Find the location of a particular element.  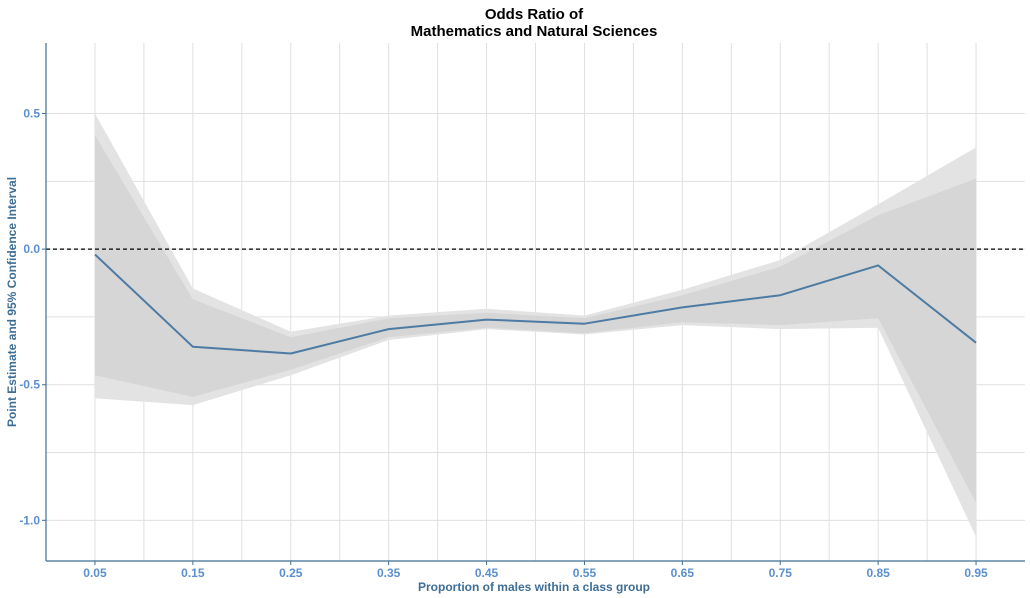

series-line is located at coordinates (535, 304).